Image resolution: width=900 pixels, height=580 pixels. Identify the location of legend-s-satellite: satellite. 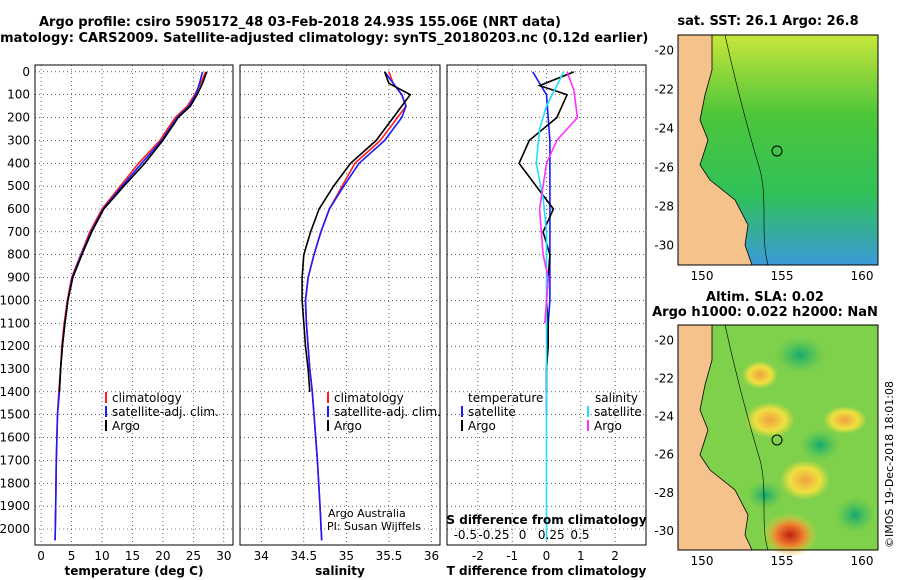
(618, 412).